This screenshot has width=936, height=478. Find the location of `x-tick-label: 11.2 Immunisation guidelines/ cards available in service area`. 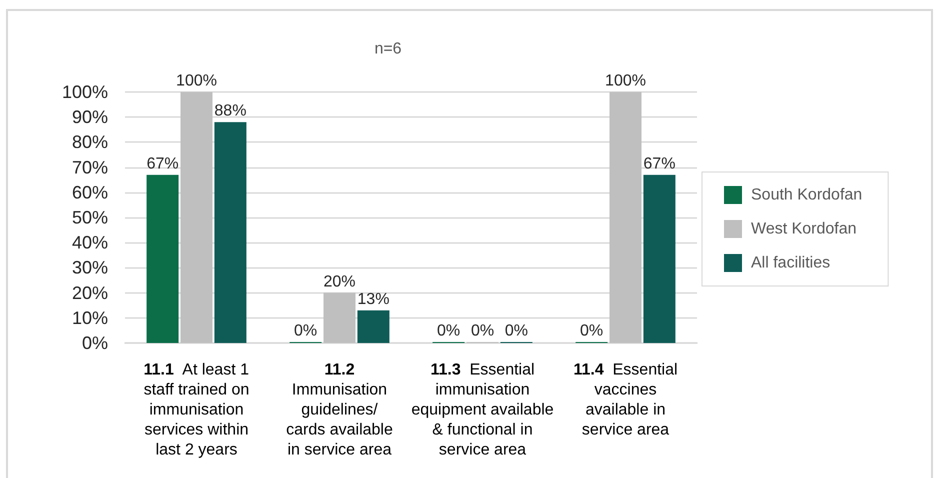

x-tick-label: 11.2 Immunisation guidelines/ cards available in service area is located at coordinates (339, 410).